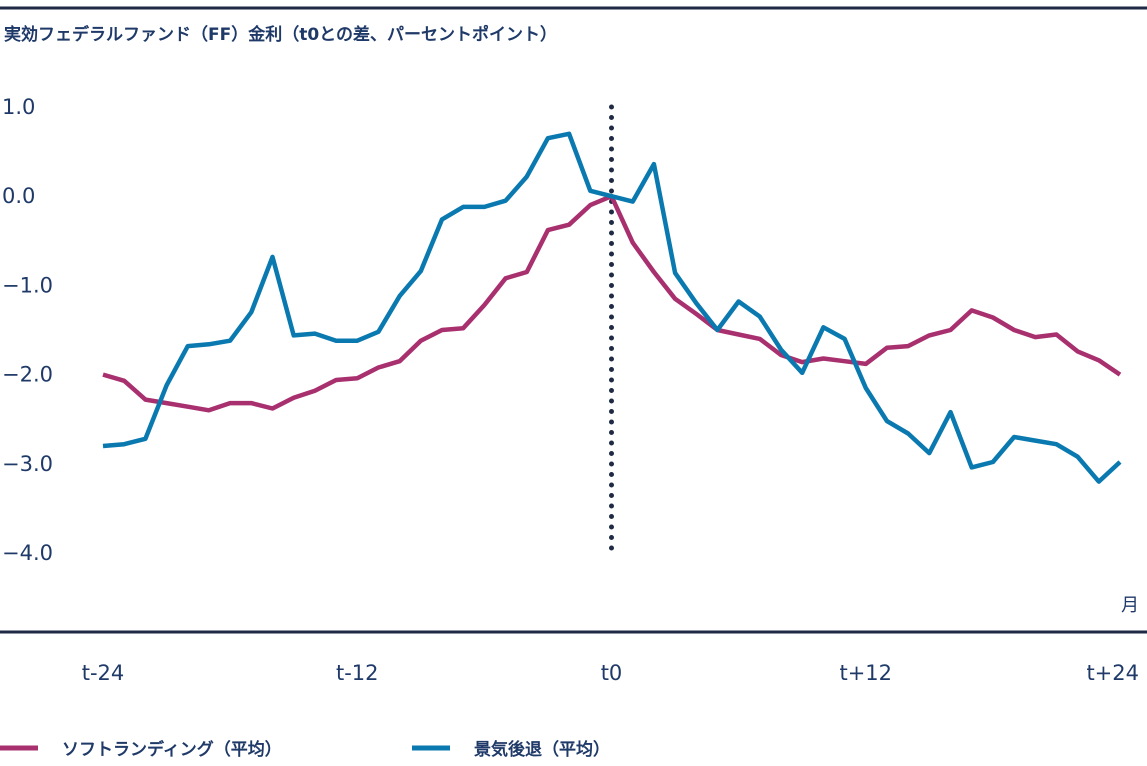  I want to click on x-unit-label: 月, so click(1130, 605).